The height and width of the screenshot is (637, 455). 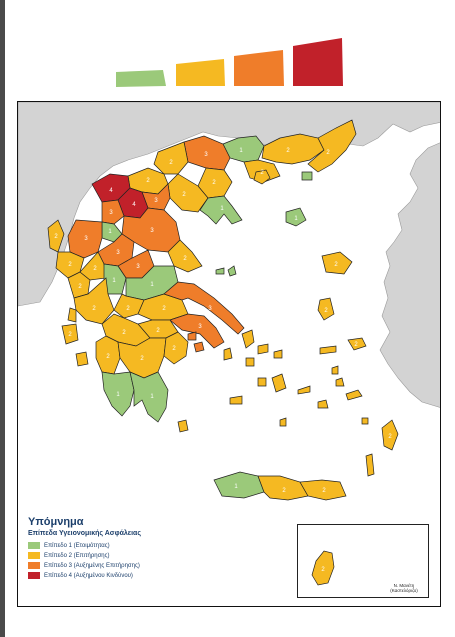 I want to click on legend-item-level-2: Επίπεδο 2 (Επιτήρησης), so click(x=158, y=556).